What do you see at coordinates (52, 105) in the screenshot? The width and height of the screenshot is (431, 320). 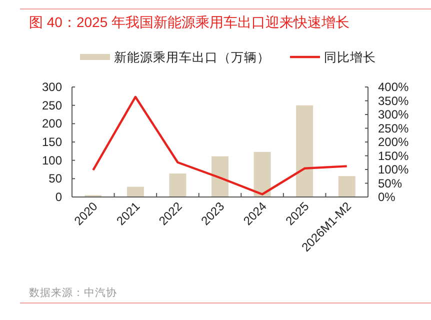 I see `y-tick-label: 250` at bounding box center [52, 105].